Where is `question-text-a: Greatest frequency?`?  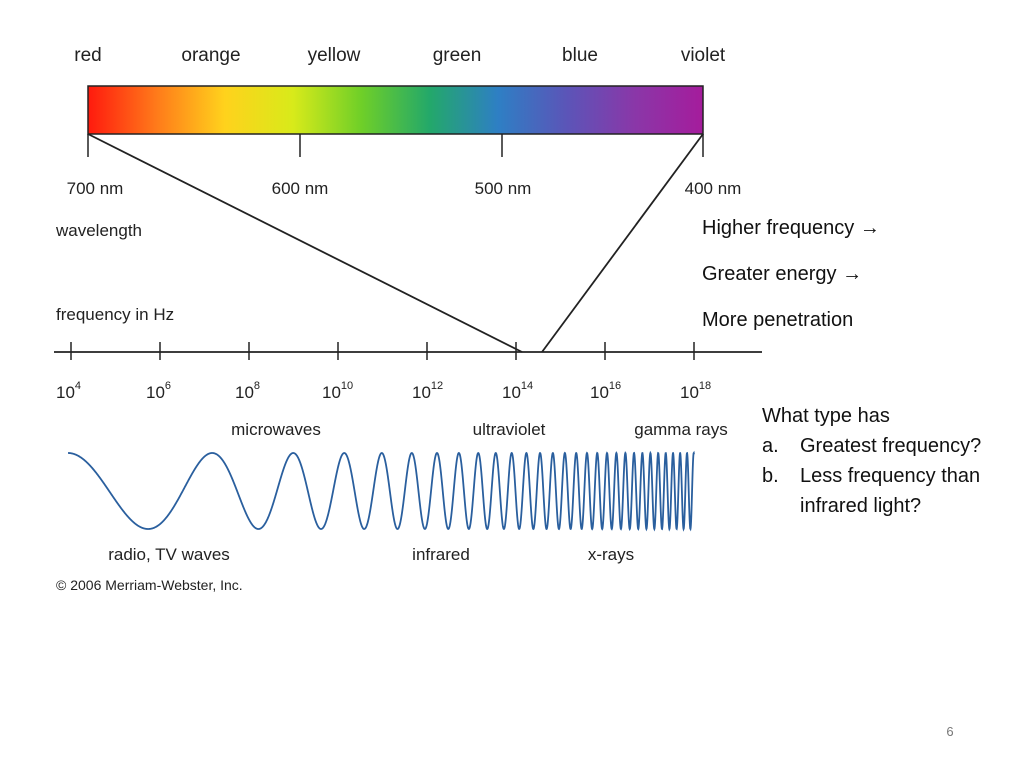
question-text-a: Greatest frequency? is located at coordinates (891, 446).